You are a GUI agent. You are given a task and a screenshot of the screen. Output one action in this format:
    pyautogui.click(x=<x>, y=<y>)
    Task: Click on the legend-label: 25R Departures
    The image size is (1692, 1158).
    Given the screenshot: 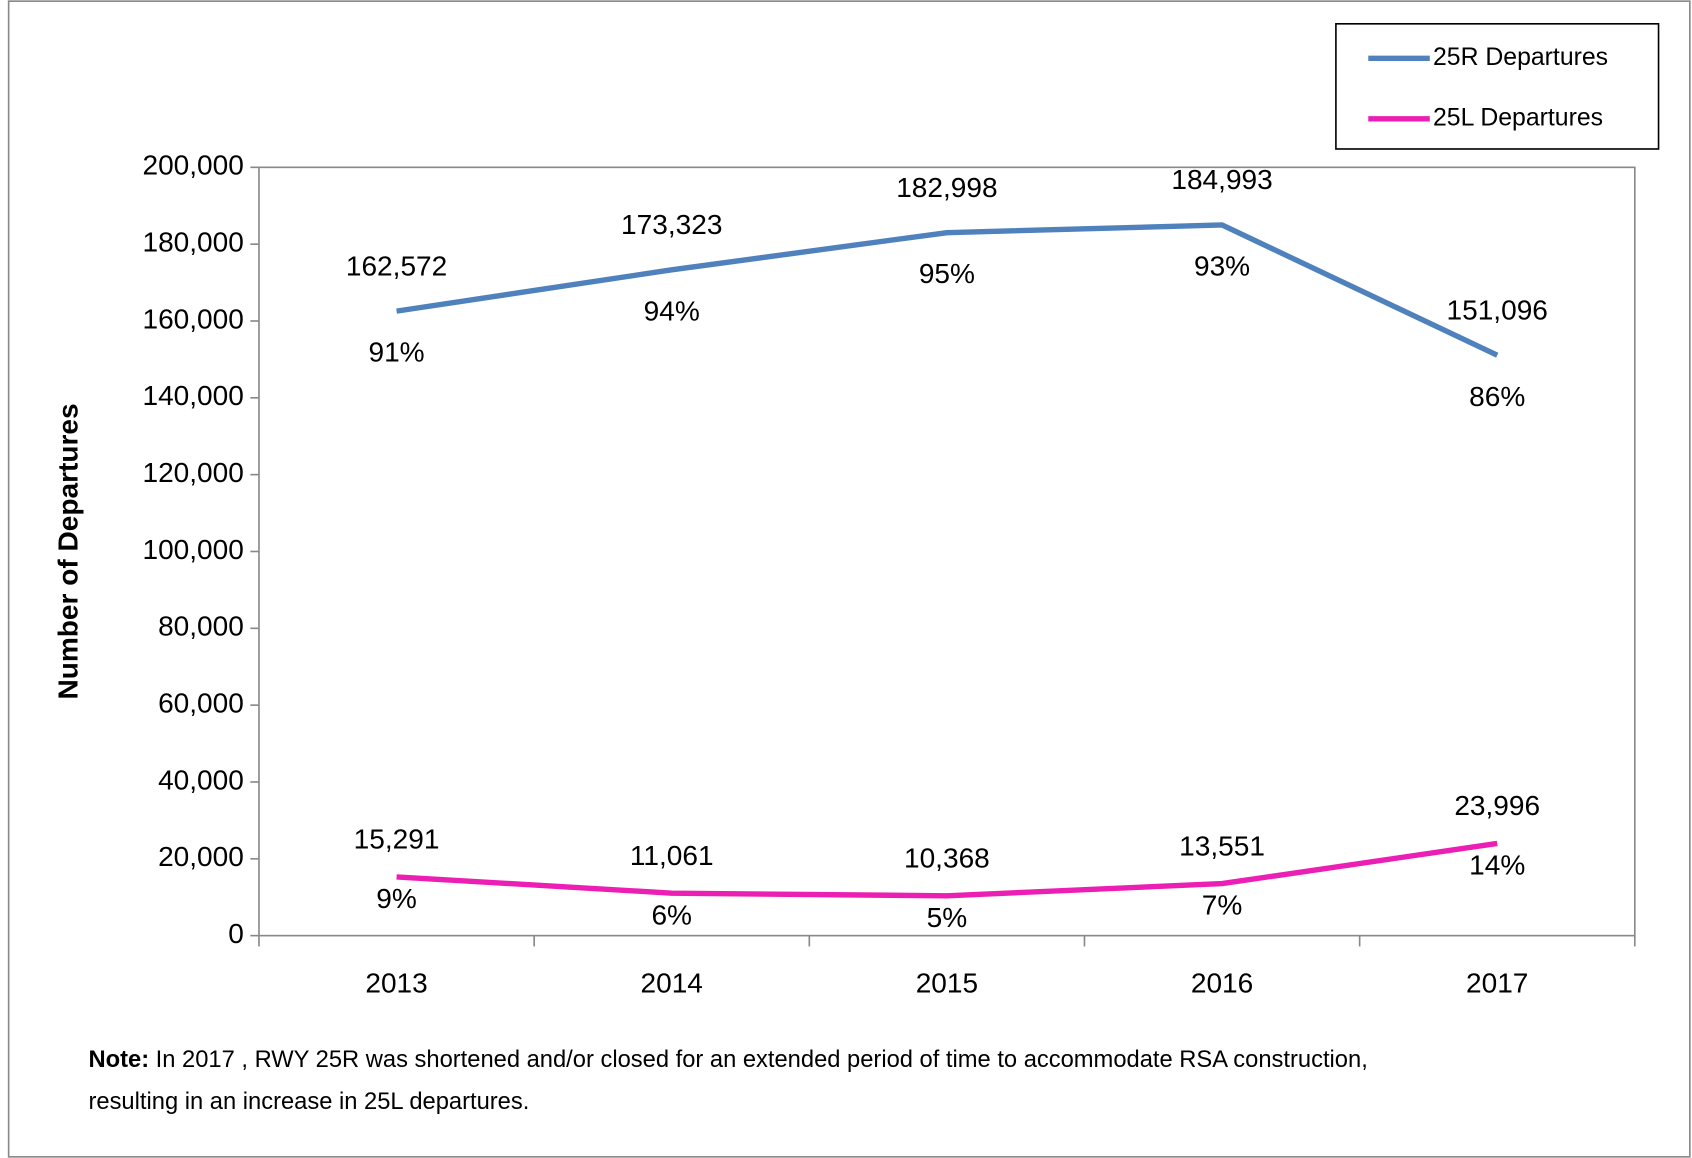 What is the action you would take?
    pyautogui.click(x=1520, y=57)
    